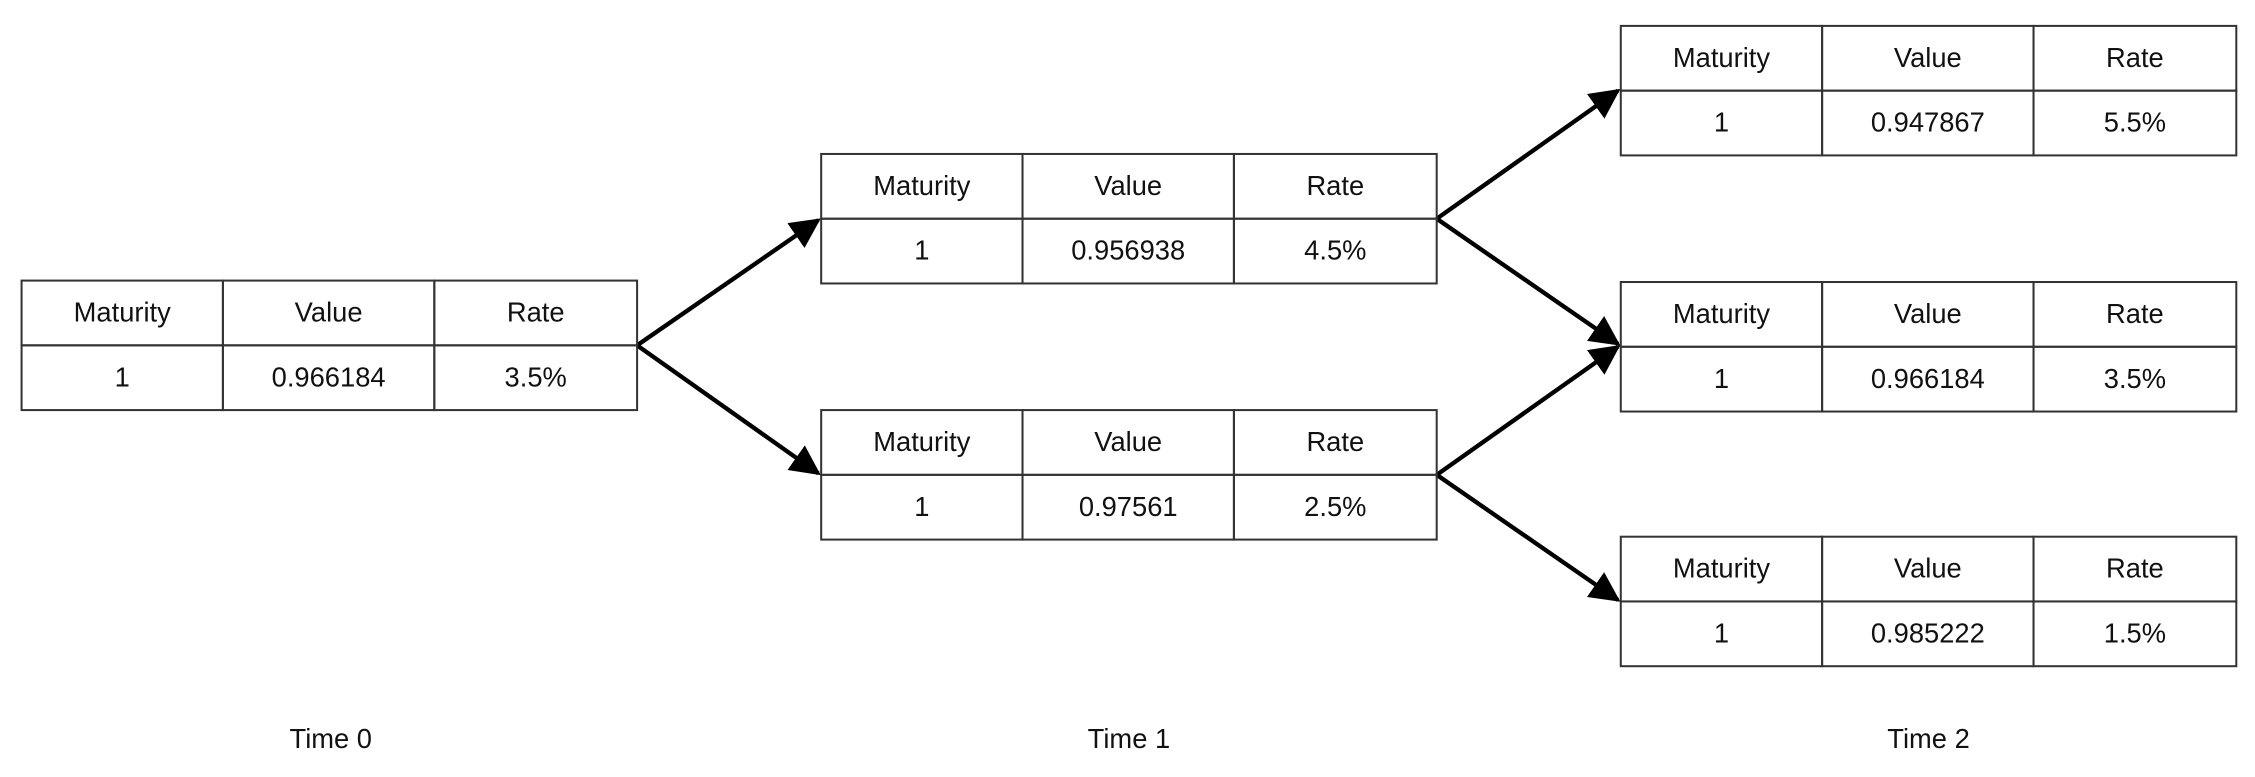 The width and height of the screenshot is (2255, 777). I want to click on time-label: Time 1, so click(1129, 738).